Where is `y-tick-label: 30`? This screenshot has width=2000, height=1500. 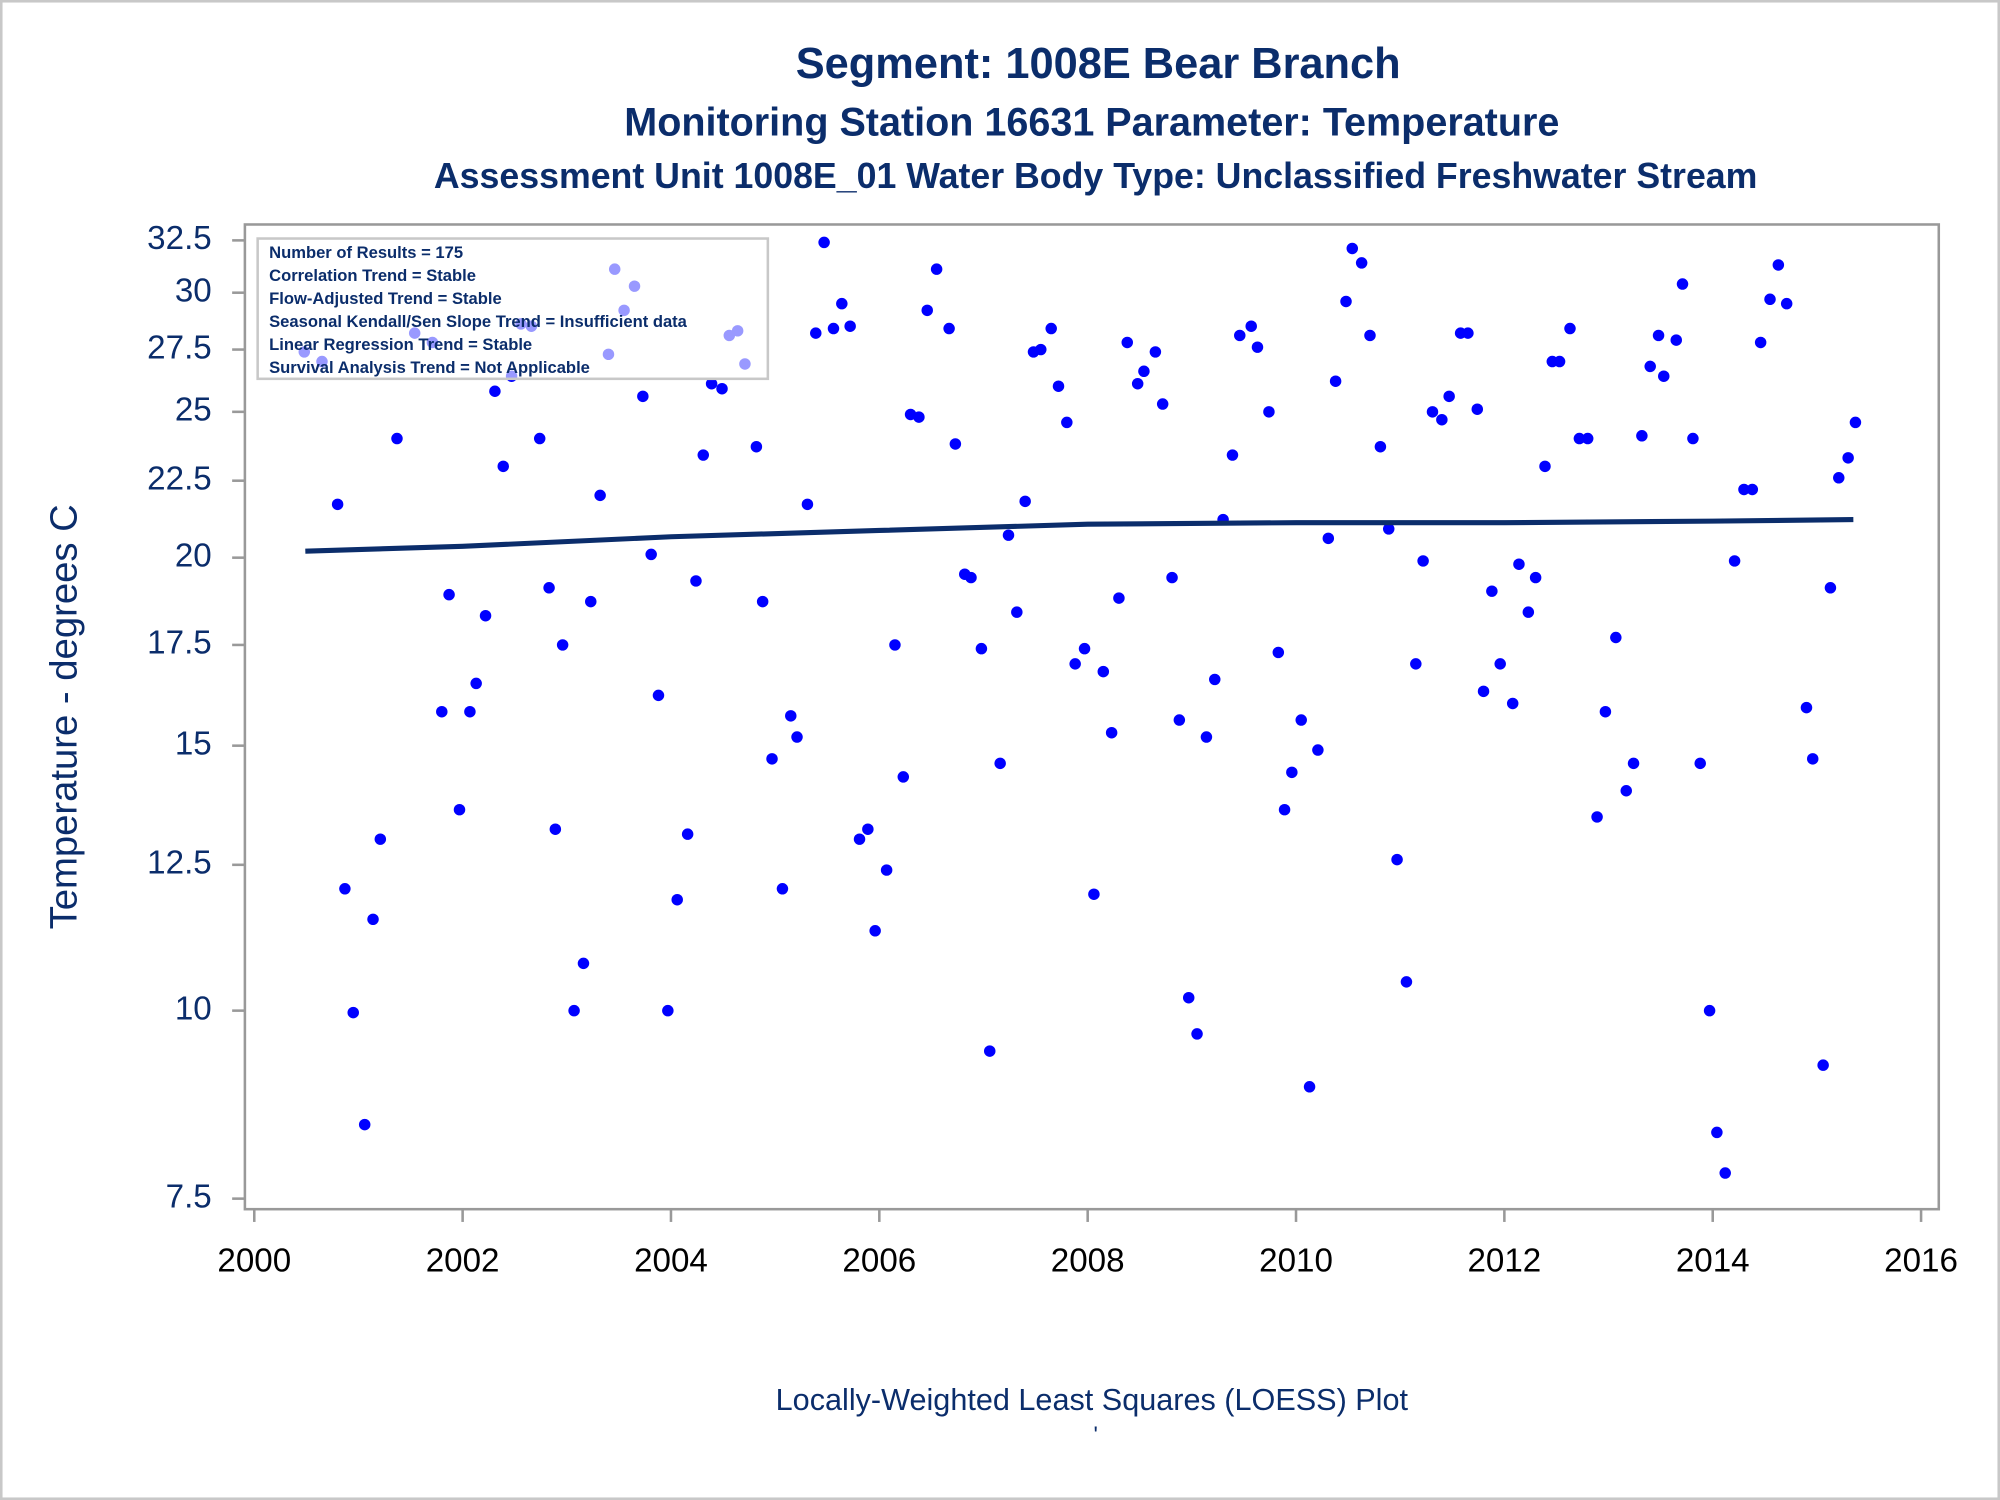
y-tick-label: 30 is located at coordinates (193, 290).